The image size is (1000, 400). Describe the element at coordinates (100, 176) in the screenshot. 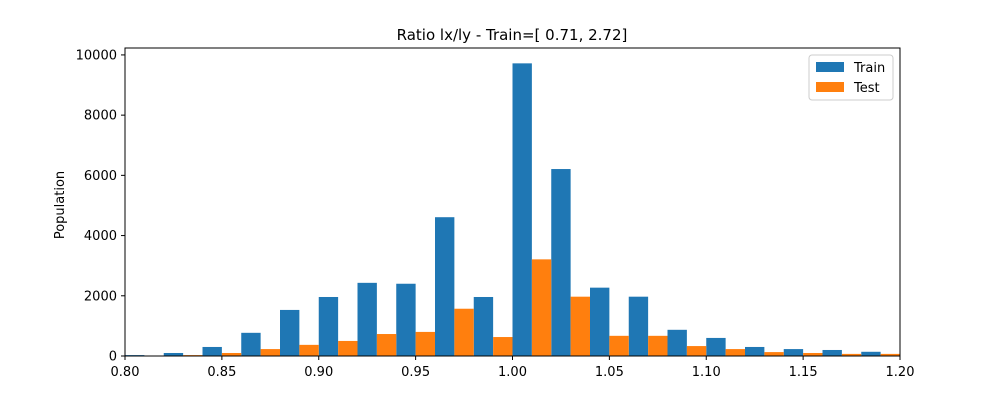

I see `y-tick-label: 6000` at that location.